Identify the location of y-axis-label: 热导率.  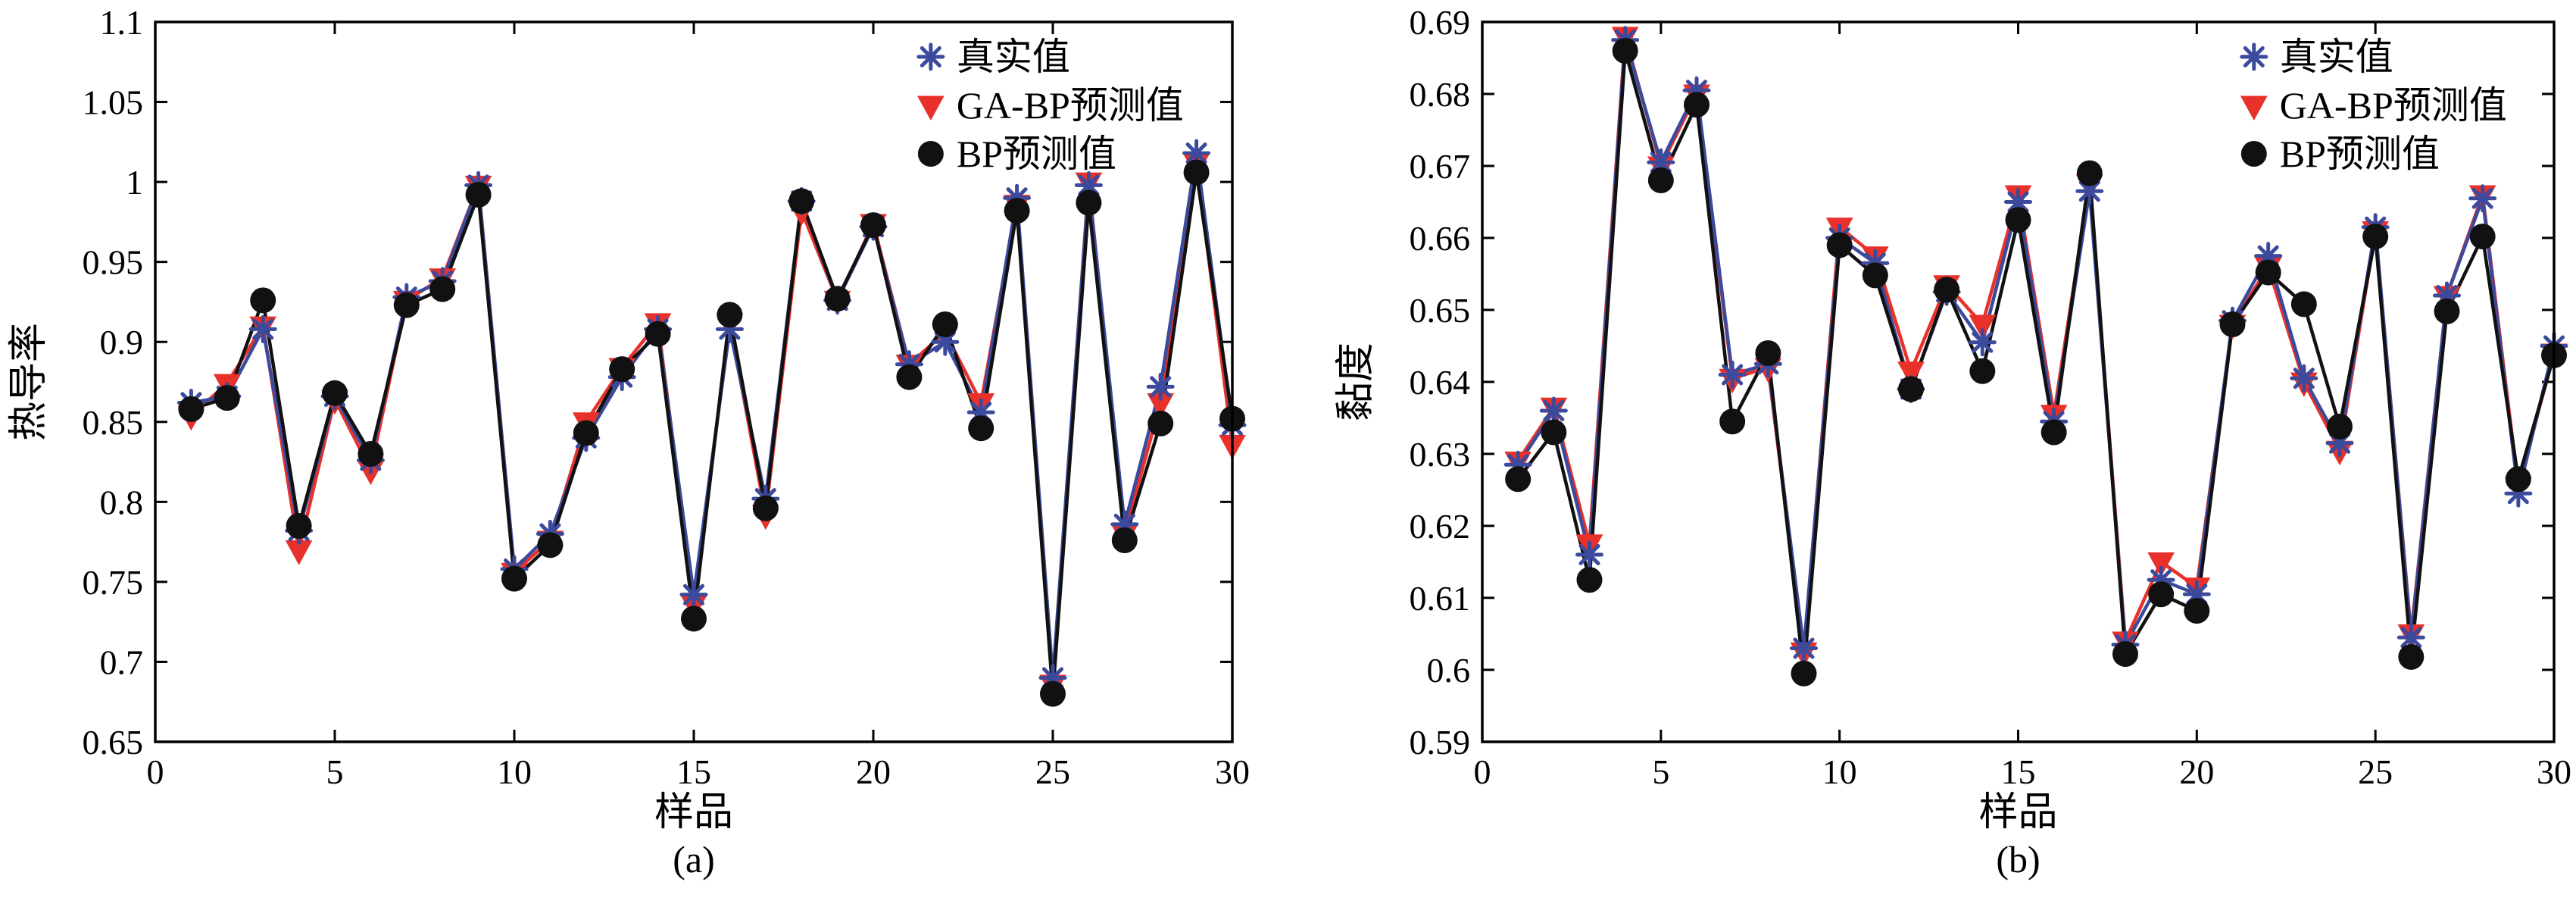
(30, 382).